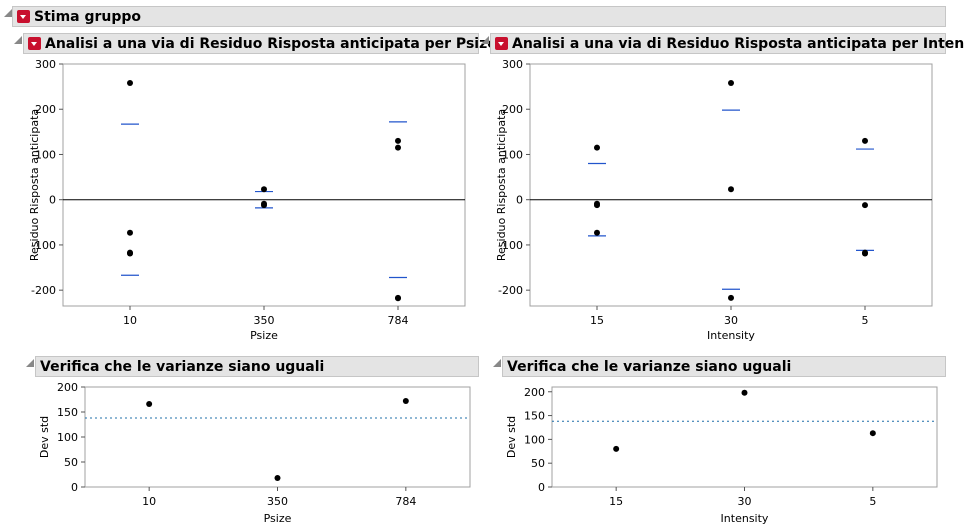  I want to click on variance-intensity-chart: 200 150 100 50 0 15 30 5 Intensity Dev std, so click(721, 455).